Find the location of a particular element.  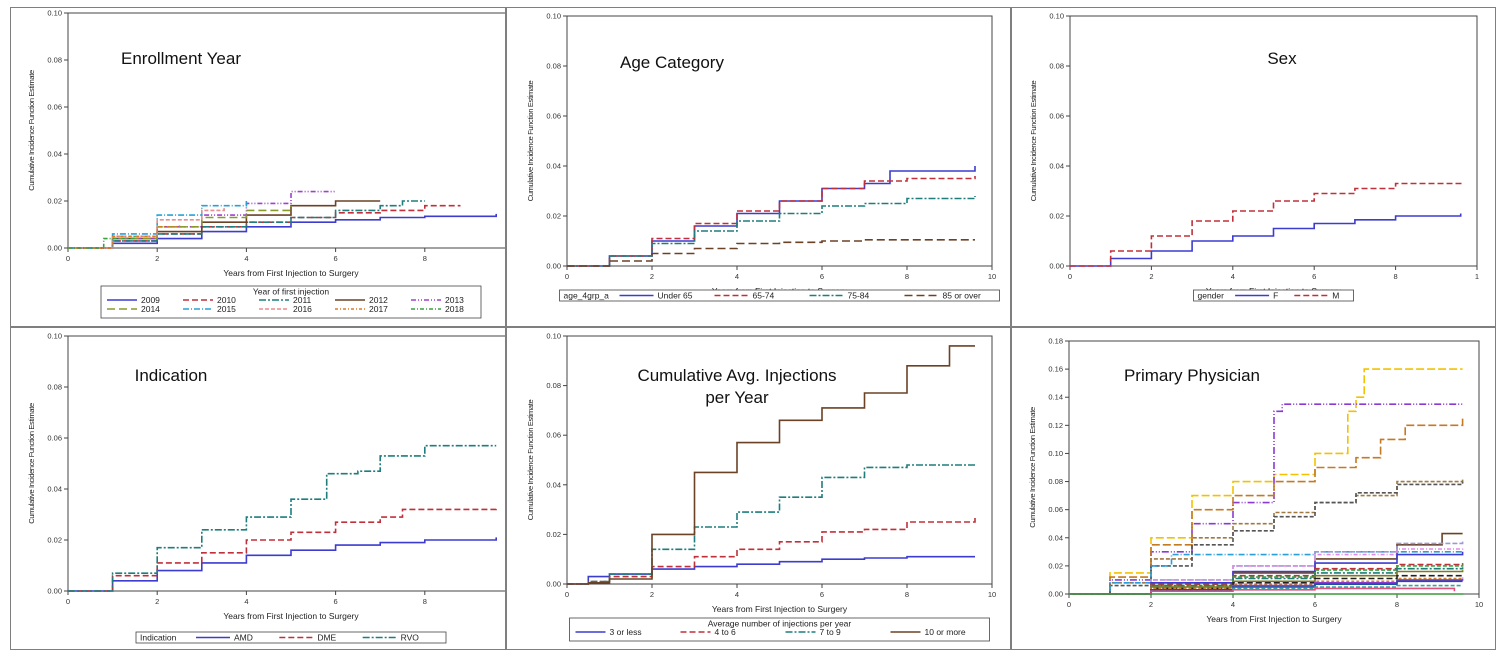

series-line-2009 is located at coordinates (282, 231).